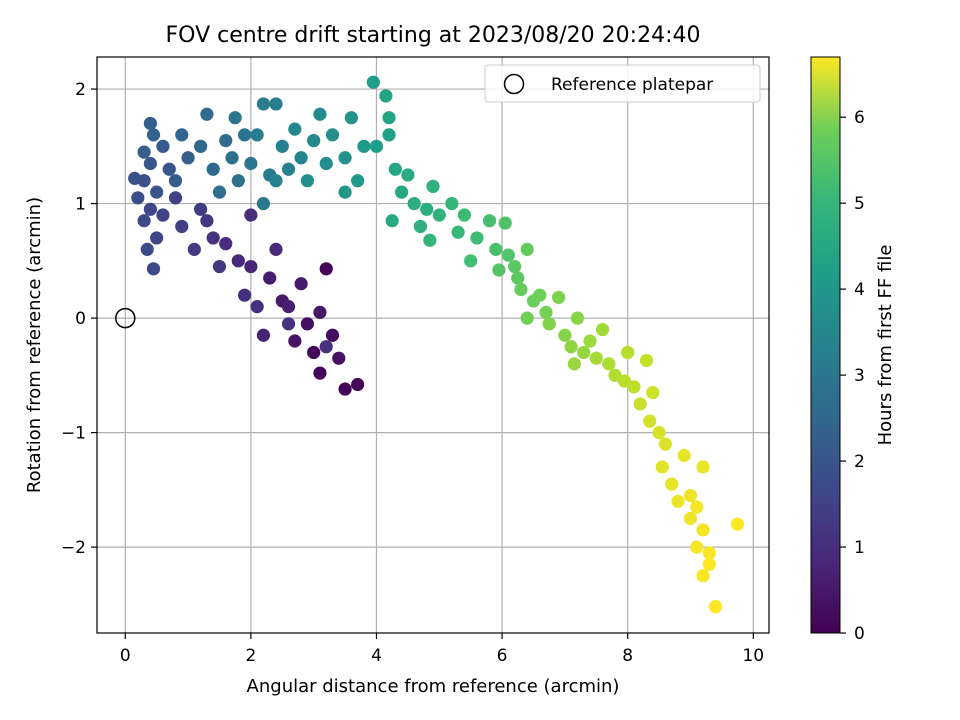 This screenshot has height=720, width=960. What do you see at coordinates (825, 345) in the screenshot?
I see `colorbar-gradient` at bounding box center [825, 345].